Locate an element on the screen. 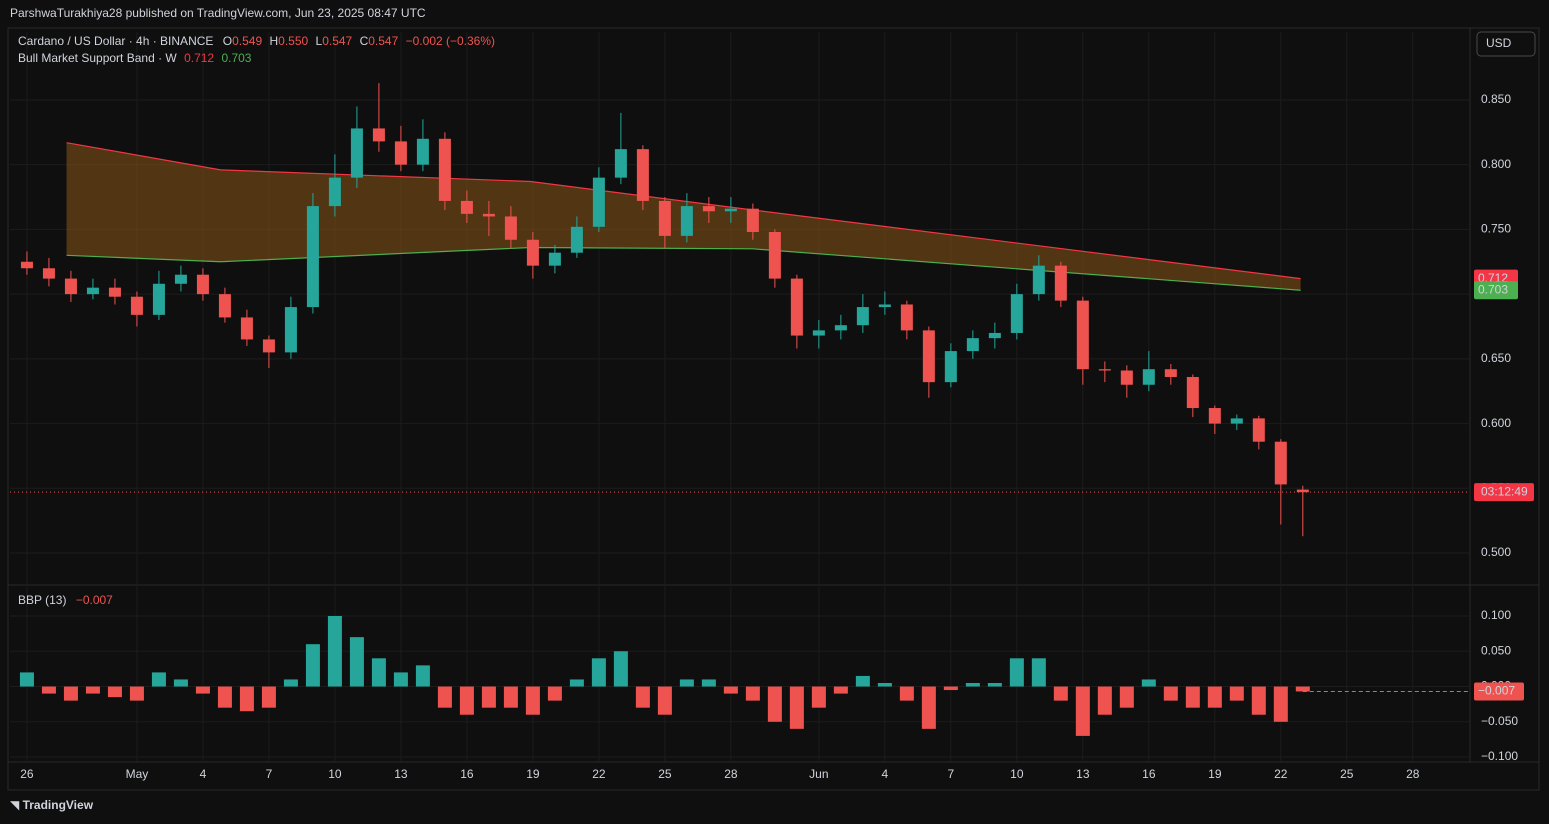 The height and width of the screenshot is (824, 1549). footer-brand: TradingView is located at coordinates (58, 805).